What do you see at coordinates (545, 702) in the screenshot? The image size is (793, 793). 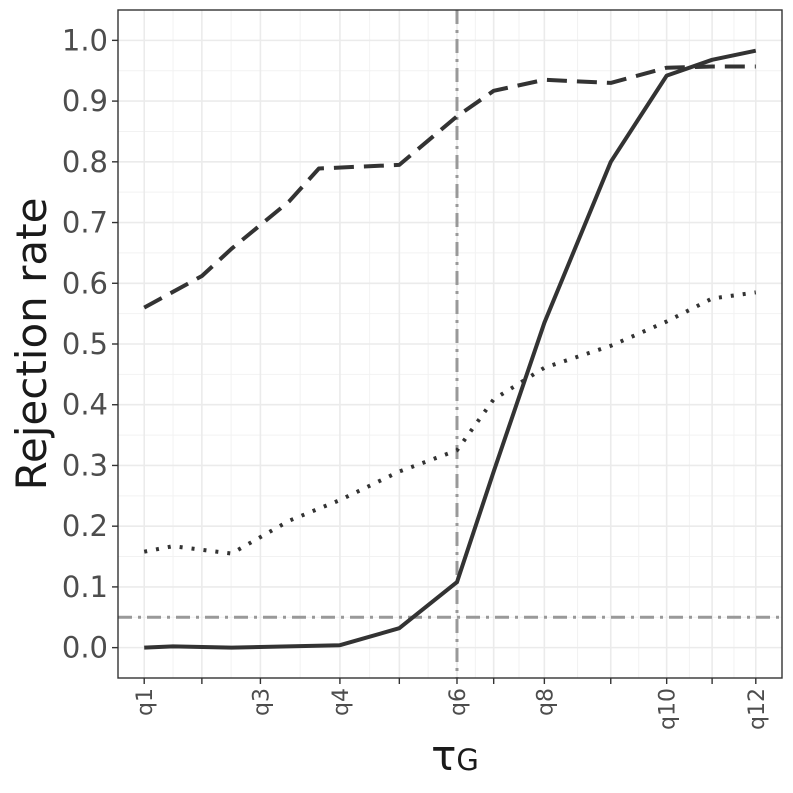 I see `x-tick-label: q8` at bounding box center [545, 702].